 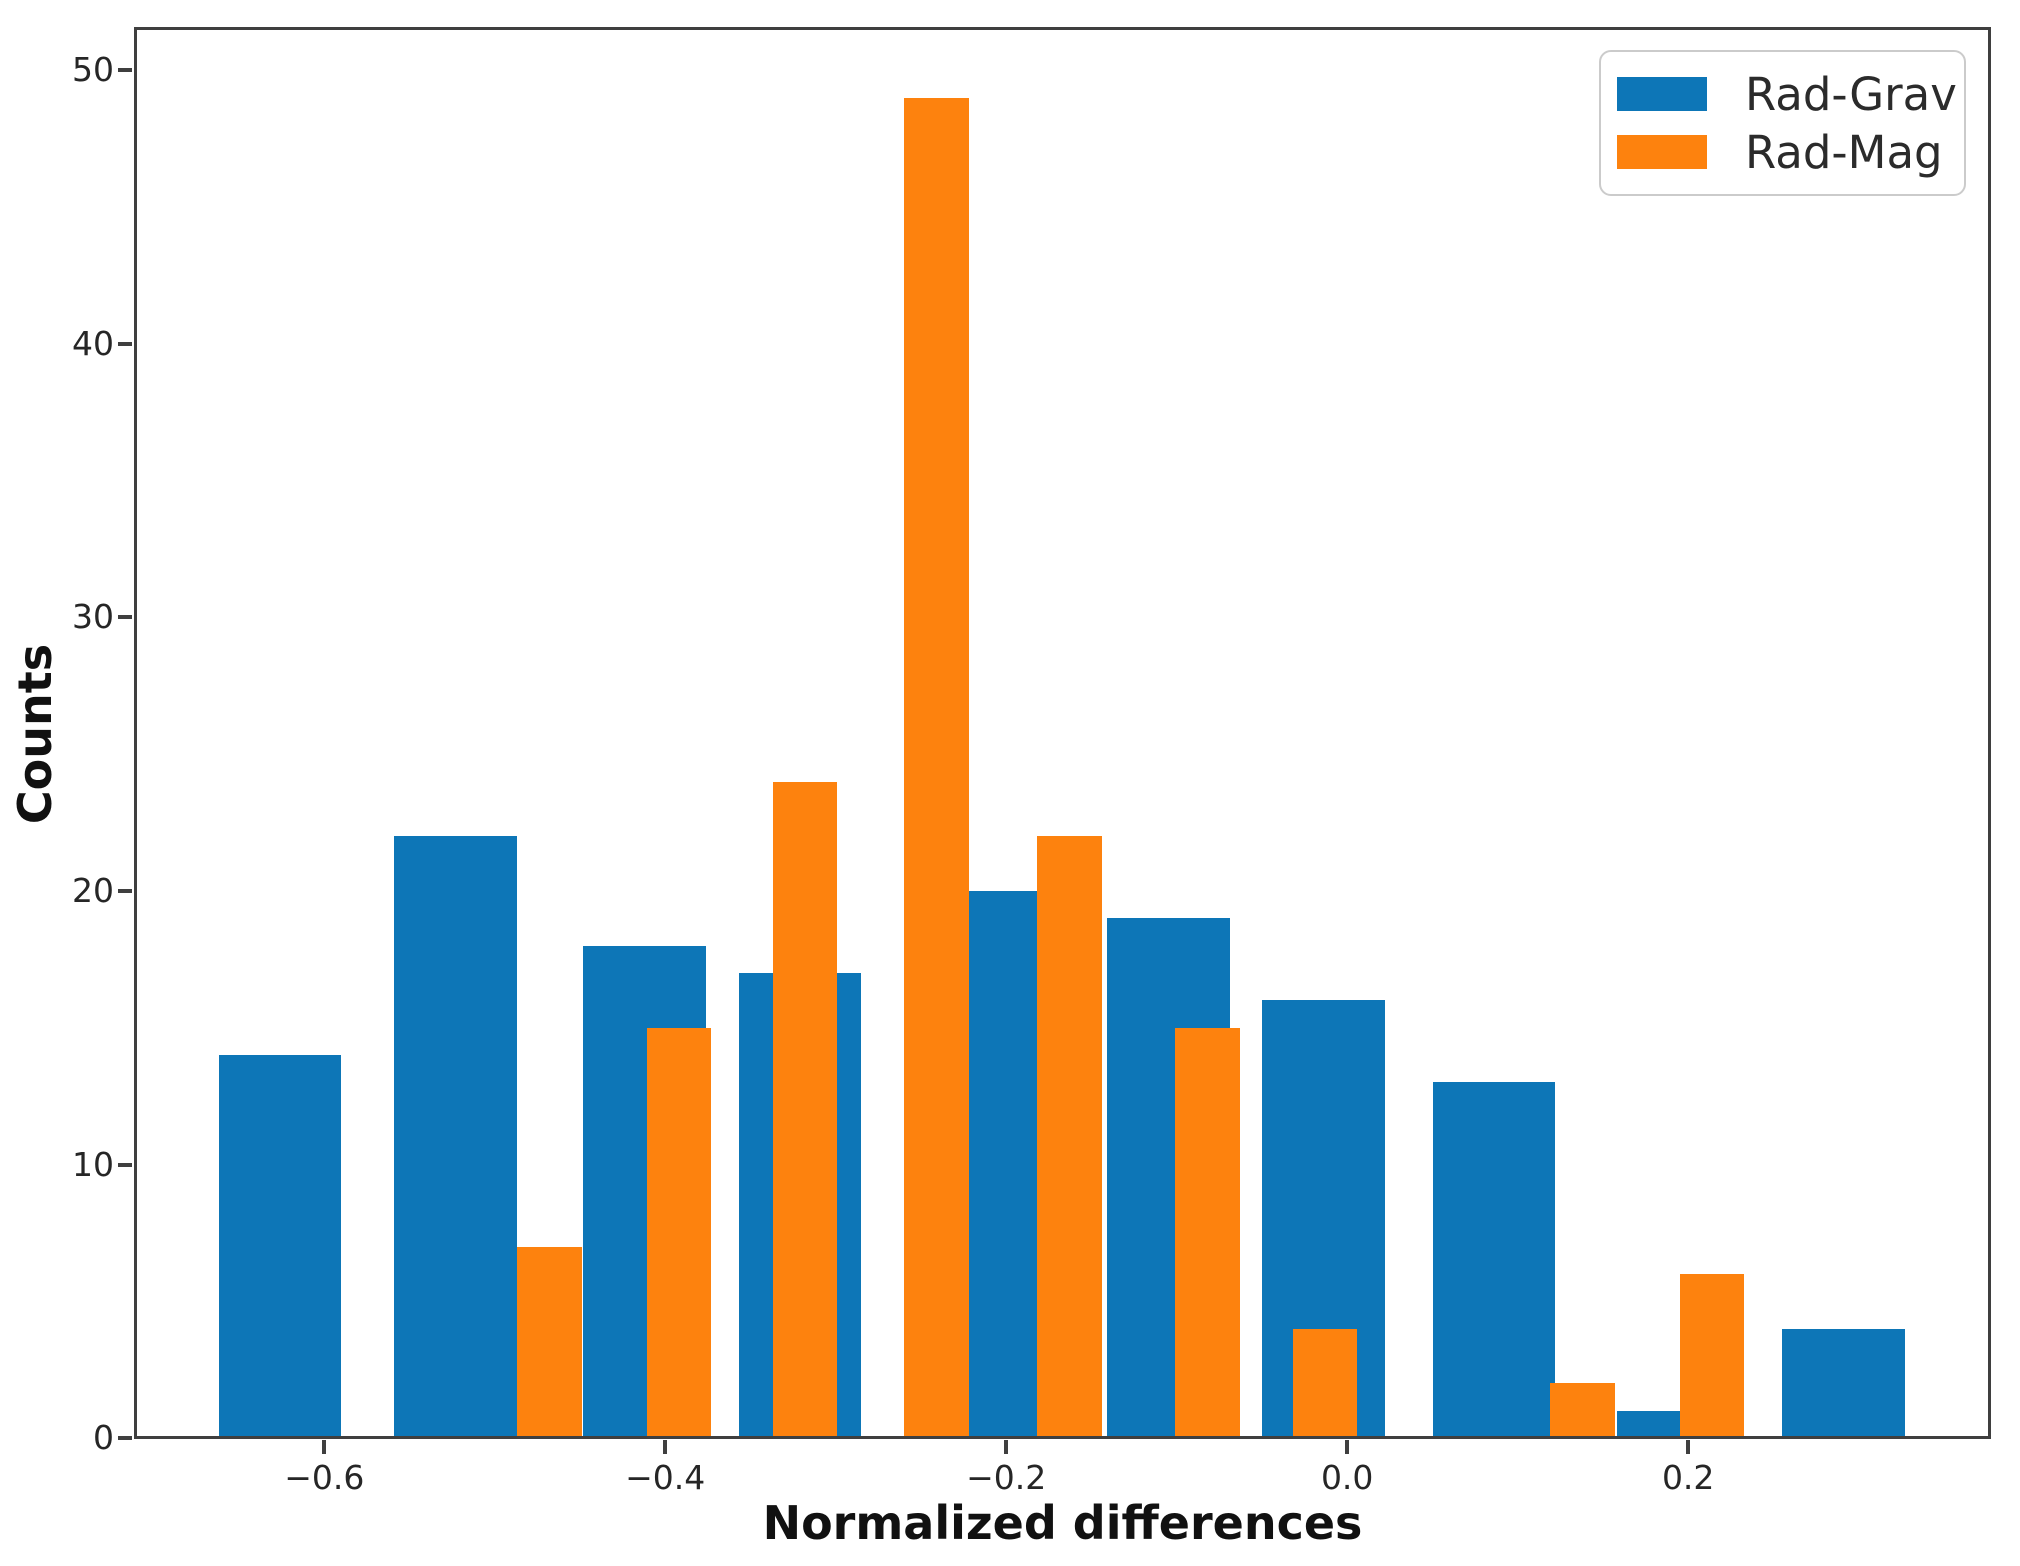 I want to click on legend: Rad-Grav Rad-Mag, so click(x=1782, y=123).